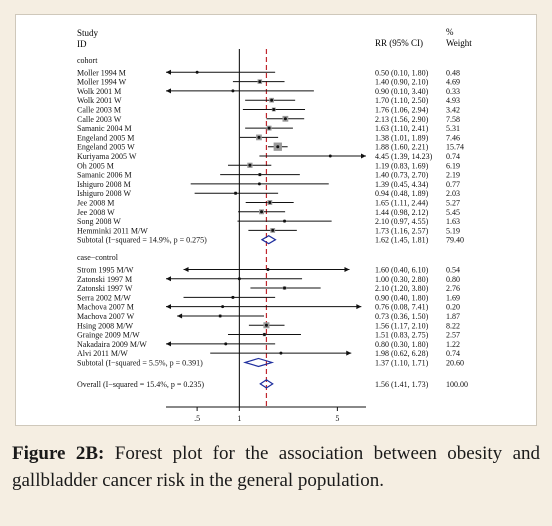 The image size is (552, 526). Describe the element at coordinates (402, 384) in the screenshot. I see `overall-ci: 1.56 (1.41, 1.73)` at that location.